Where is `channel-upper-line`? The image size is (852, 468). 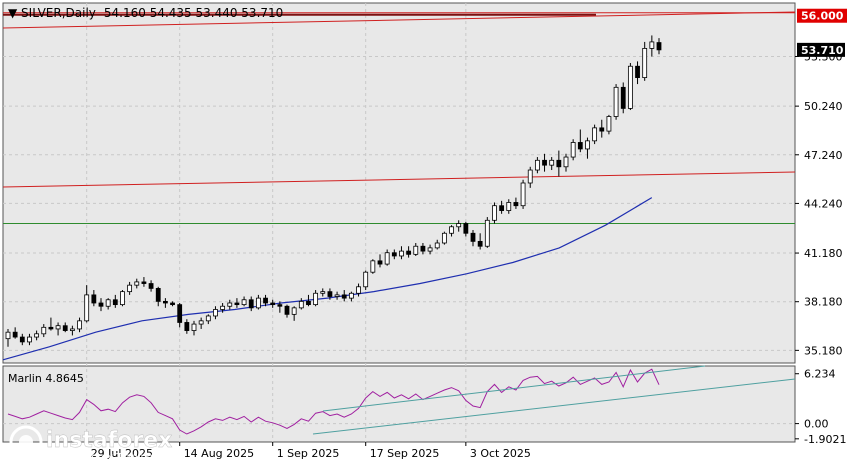 channel-upper-line is located at coordinates (514, 388).